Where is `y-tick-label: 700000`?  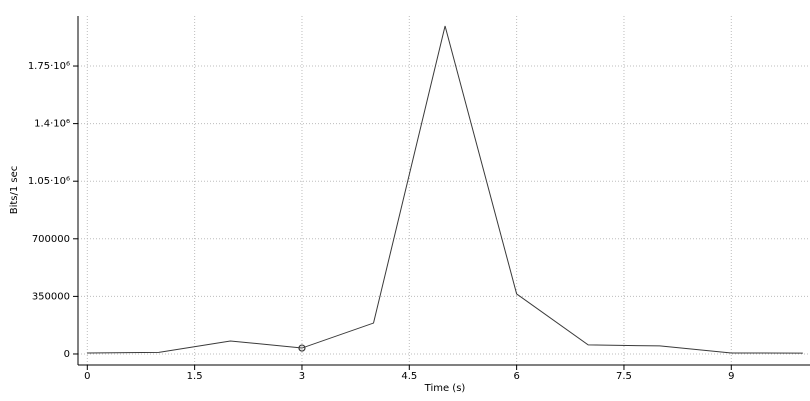 y-tick-label: 700000 is located at coordinates (51, 239).